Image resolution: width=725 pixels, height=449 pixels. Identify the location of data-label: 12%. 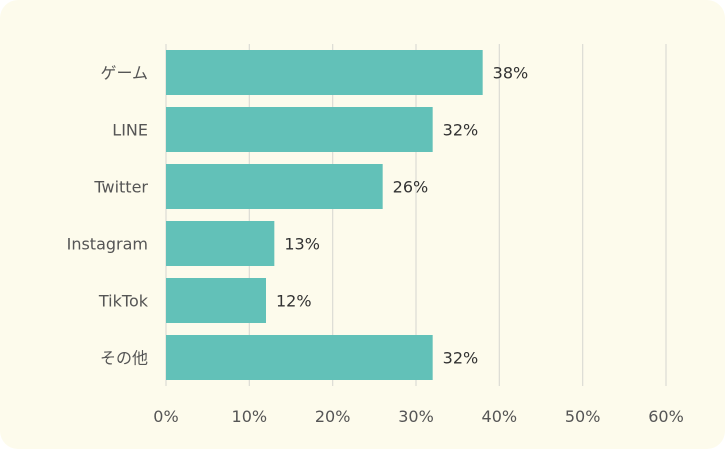
(294, 301).